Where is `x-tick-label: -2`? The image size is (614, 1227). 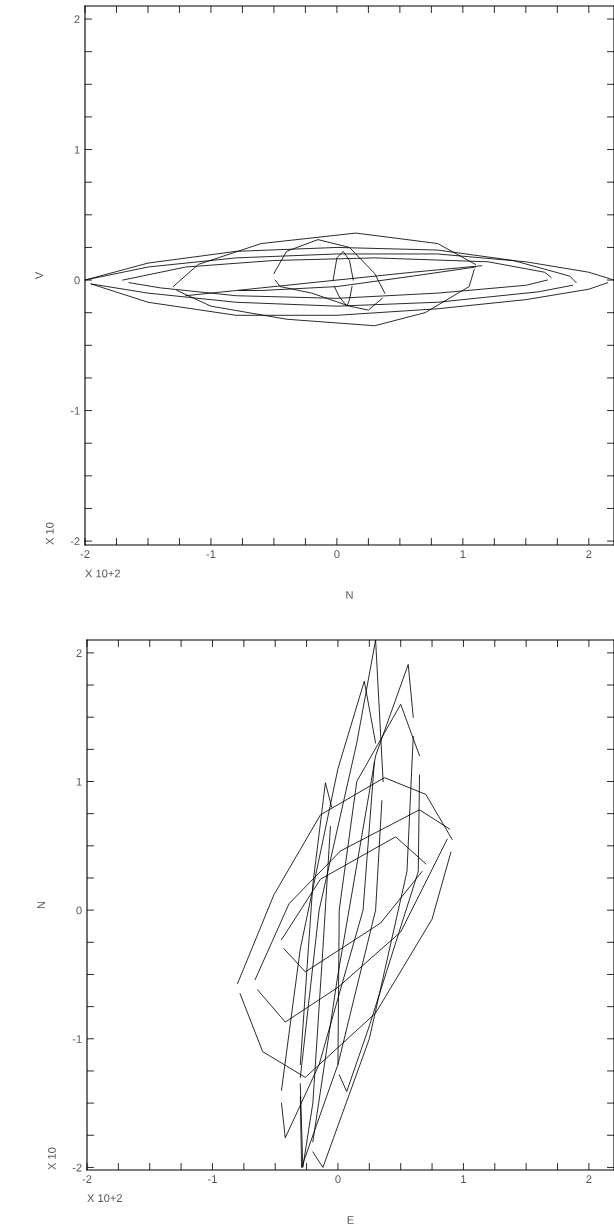 x-tick-label: -2 is located at coordinates (87, 1179).